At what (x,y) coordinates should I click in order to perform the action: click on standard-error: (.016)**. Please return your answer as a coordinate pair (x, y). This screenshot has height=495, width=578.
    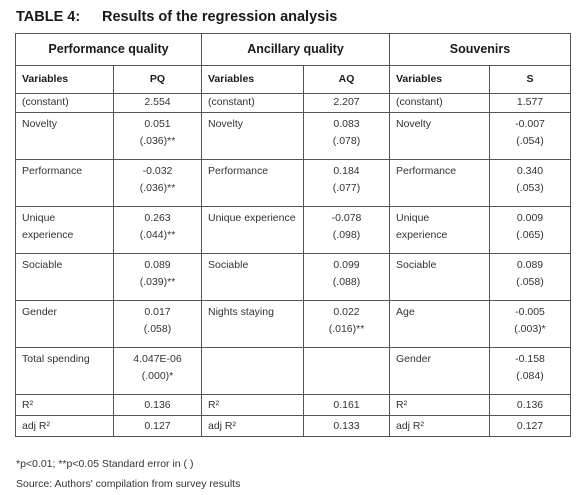
    Looking at the image, I should click on (346, 329).